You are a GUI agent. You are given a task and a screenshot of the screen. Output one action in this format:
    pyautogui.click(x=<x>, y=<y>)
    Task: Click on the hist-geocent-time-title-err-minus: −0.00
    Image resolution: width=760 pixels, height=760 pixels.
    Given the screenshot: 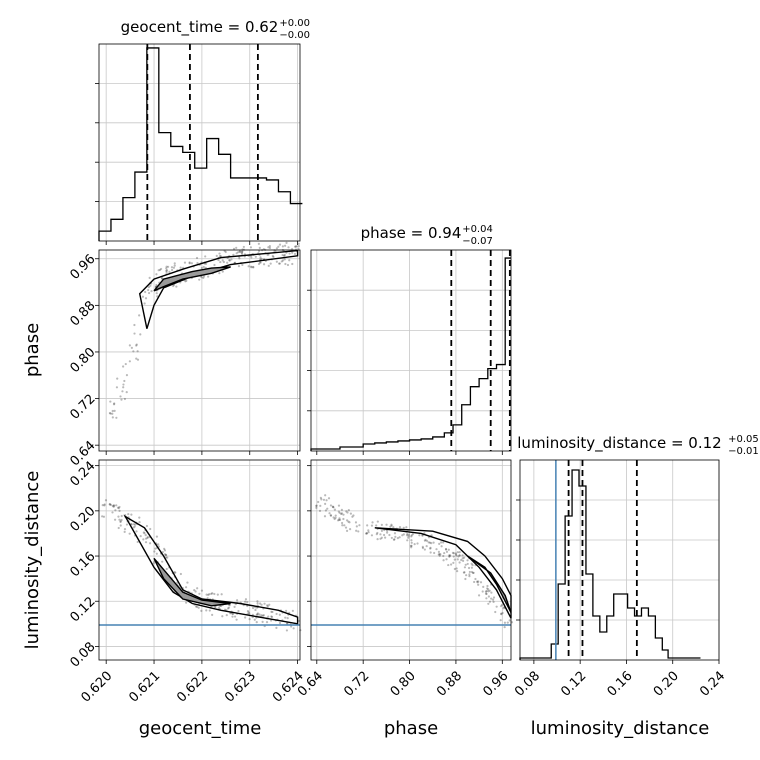 What is the action you would take?
    pyautogui.click(x=294, y=35)
    